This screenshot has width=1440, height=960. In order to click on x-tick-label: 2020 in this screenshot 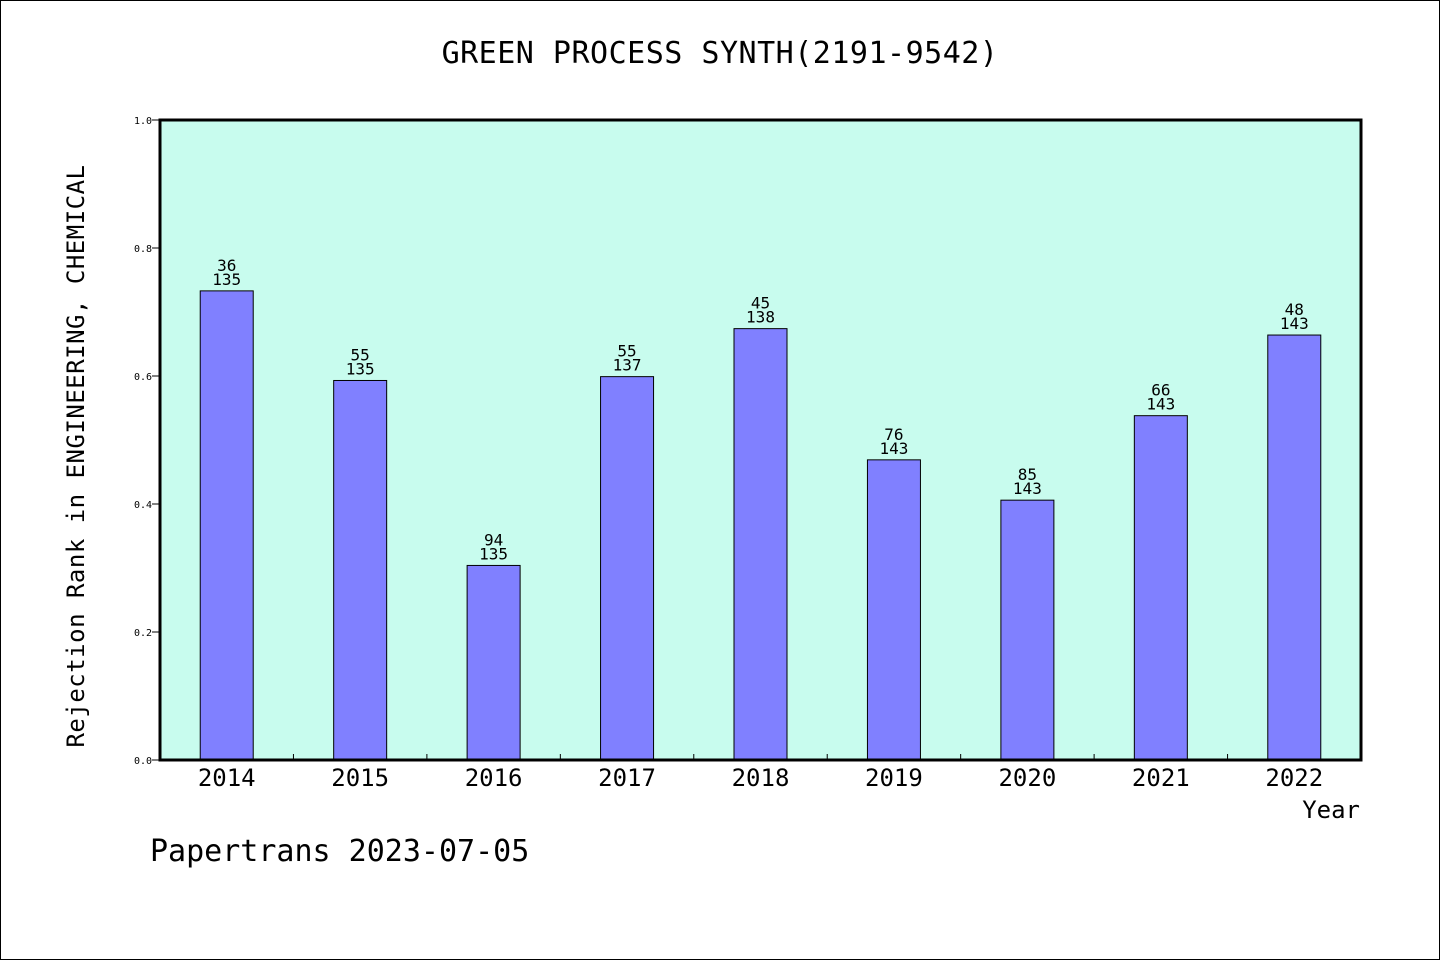, I will do `click(1027, 778)`.